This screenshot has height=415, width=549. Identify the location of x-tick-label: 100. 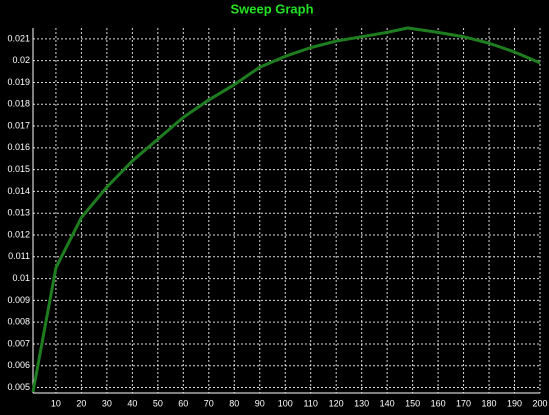
(285, 403).